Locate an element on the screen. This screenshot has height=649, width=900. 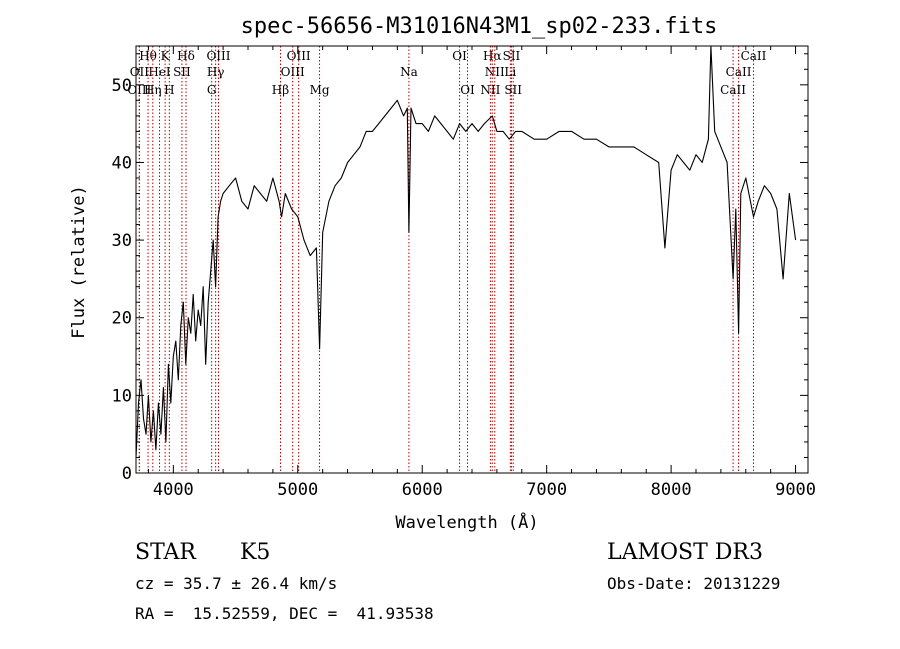
x-tick-label-0: 4000 is located at coordinates (173, 490).